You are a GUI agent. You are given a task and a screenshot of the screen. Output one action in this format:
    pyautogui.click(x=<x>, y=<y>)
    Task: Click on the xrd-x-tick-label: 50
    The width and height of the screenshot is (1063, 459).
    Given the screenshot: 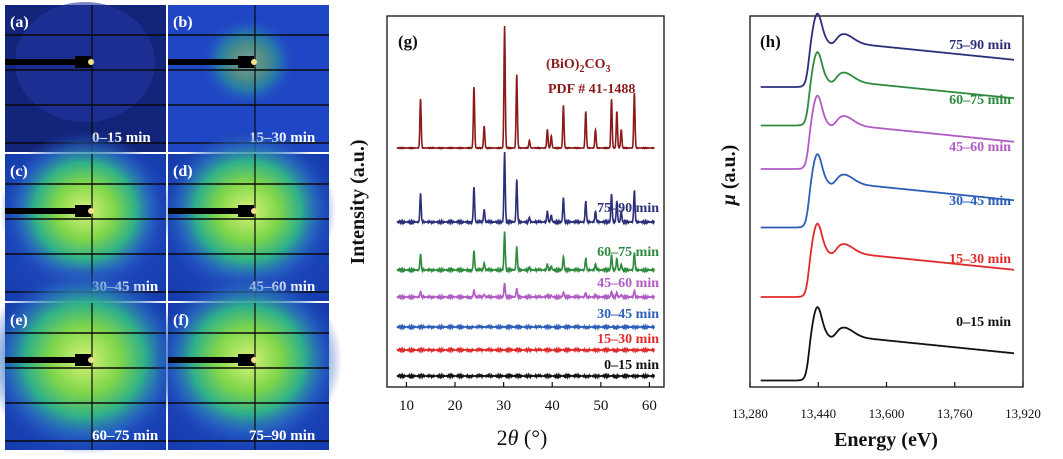 What is the action you would take?
    pyautogui.click(x=600, y=406)
    